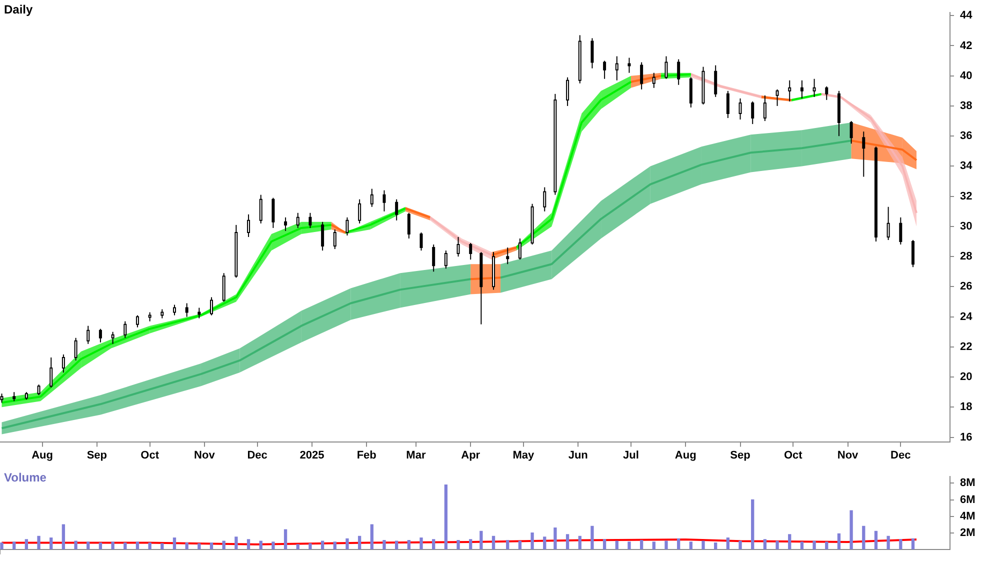 Image resolution: width=1000 pixels, height=562 pixels. What do you see at coordinates (968, 483) in the screenshot?
I see `y-tick-label: 8M` at bounding box center [968, 483].